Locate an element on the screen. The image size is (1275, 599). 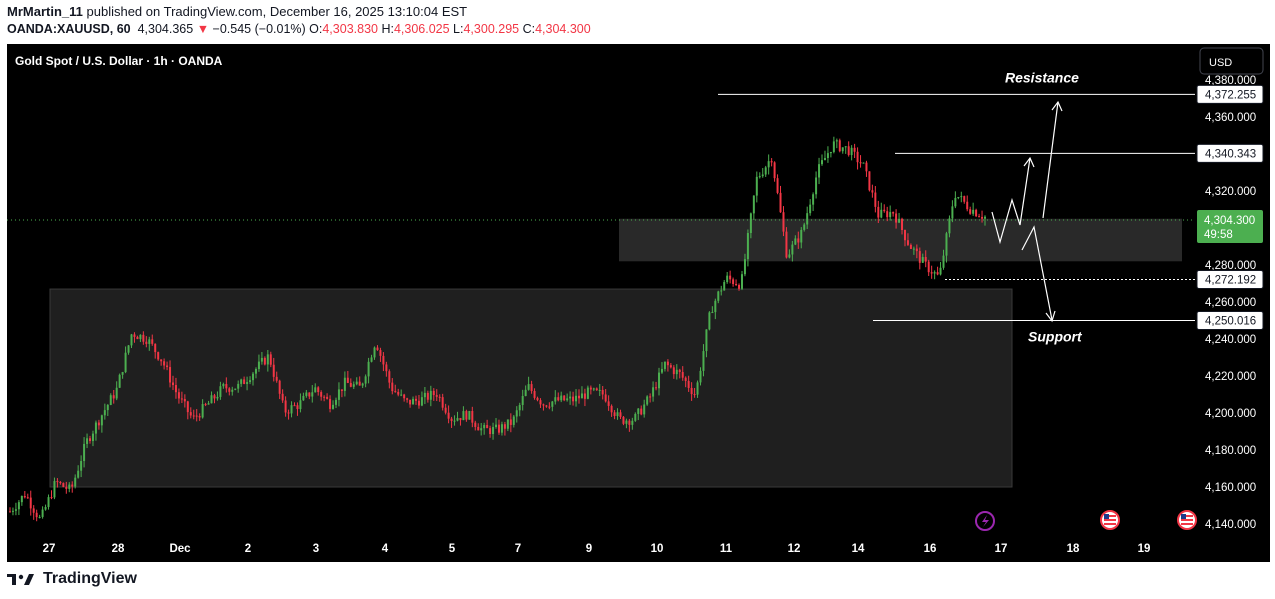
low-value: 4,300.295 is located at coordinates (491, 29).